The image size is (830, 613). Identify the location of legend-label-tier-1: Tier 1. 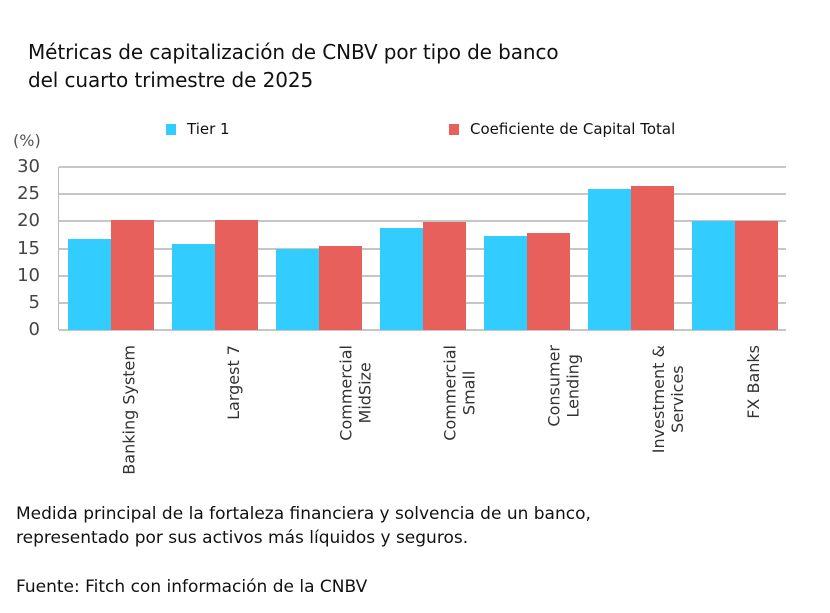
(208, 129).